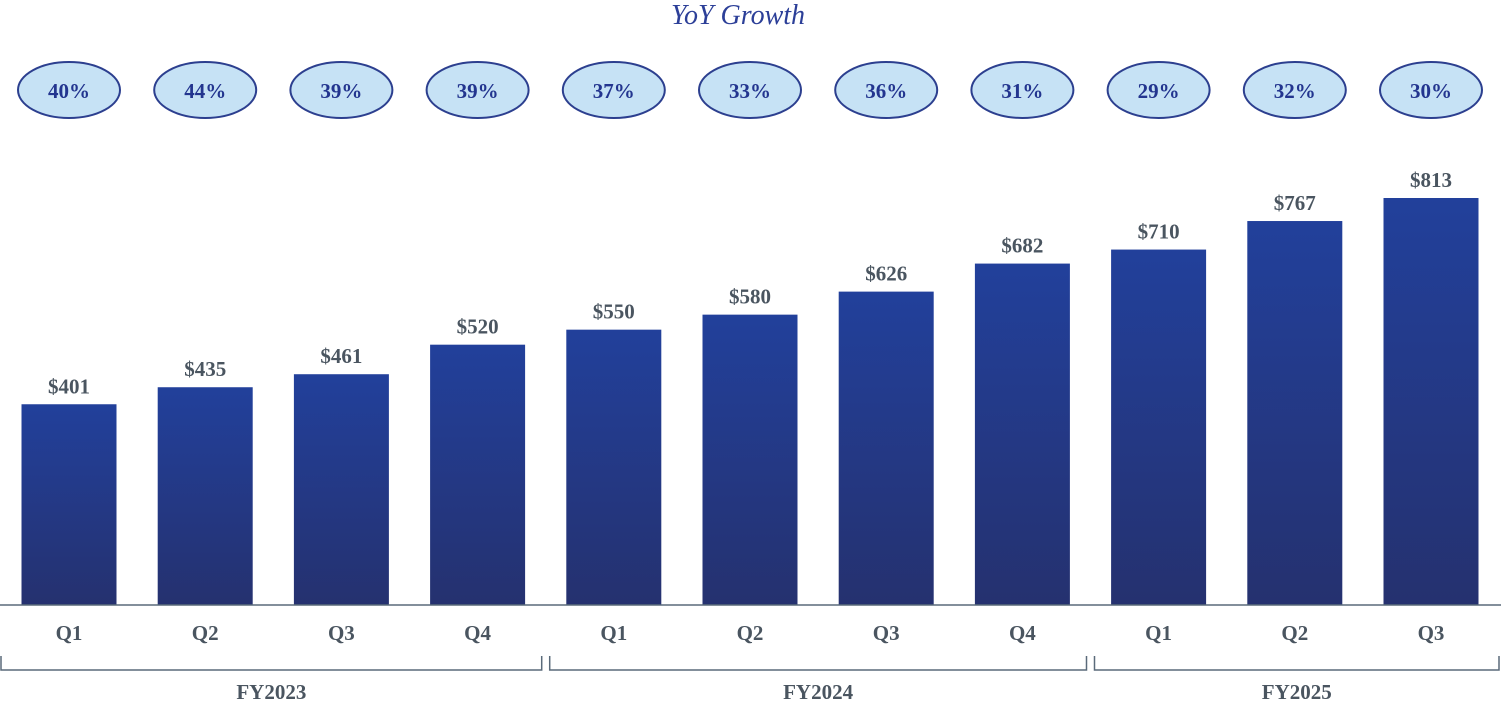 This screenshot has width=1501, height=707. What do you see at coordinates (478, 327) in the screenshot?
I see `bar-value-label: $520` at bounding box center [478, 327].